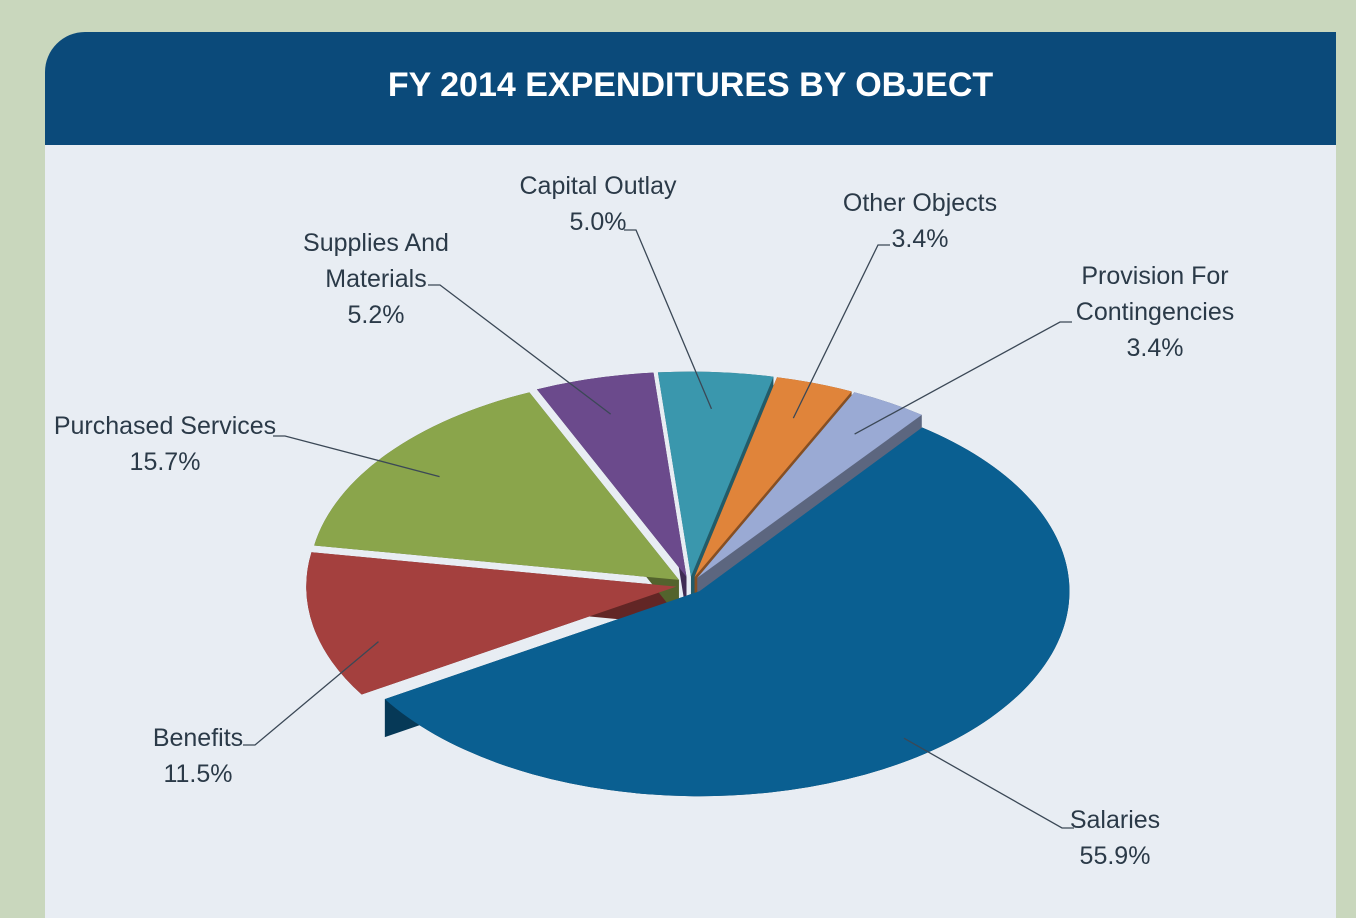  Describe the element at coordinates (198, 756) in the screenshot. I see `slice-label: Benefits 11.5%` at that location.